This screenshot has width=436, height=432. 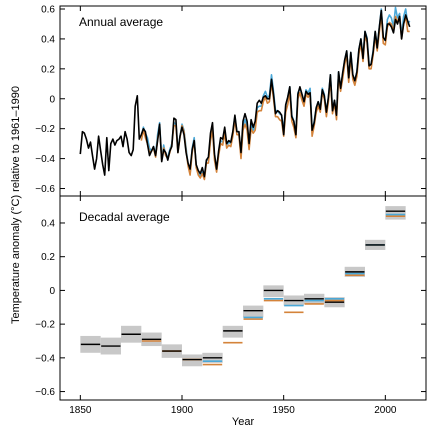 I want to click on xtick-label: 1900, so click(x=182, y=410).